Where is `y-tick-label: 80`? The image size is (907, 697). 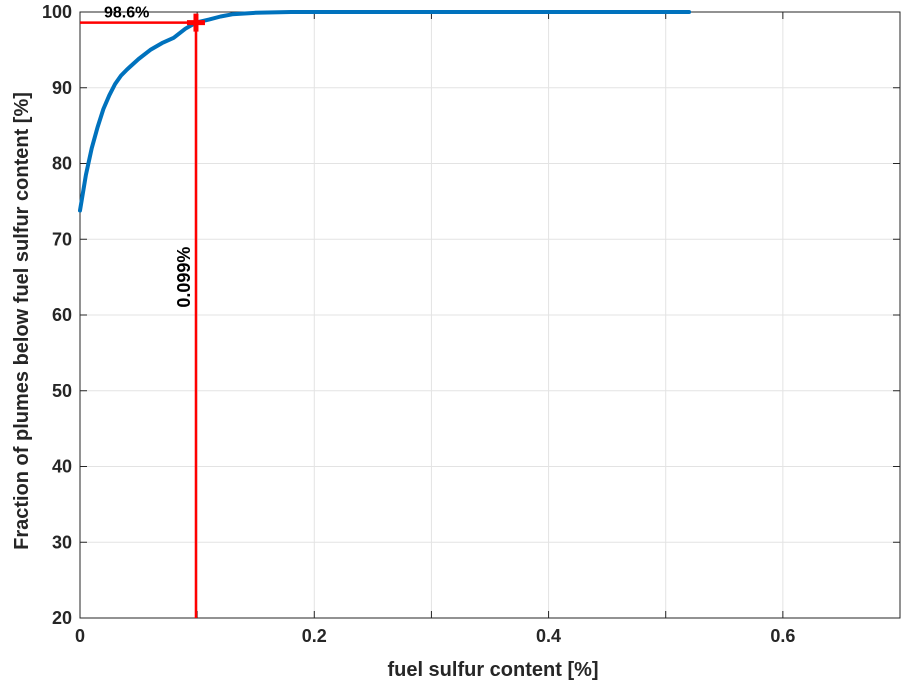
y-tick-label: 80 is located at coordinates (62, 164).